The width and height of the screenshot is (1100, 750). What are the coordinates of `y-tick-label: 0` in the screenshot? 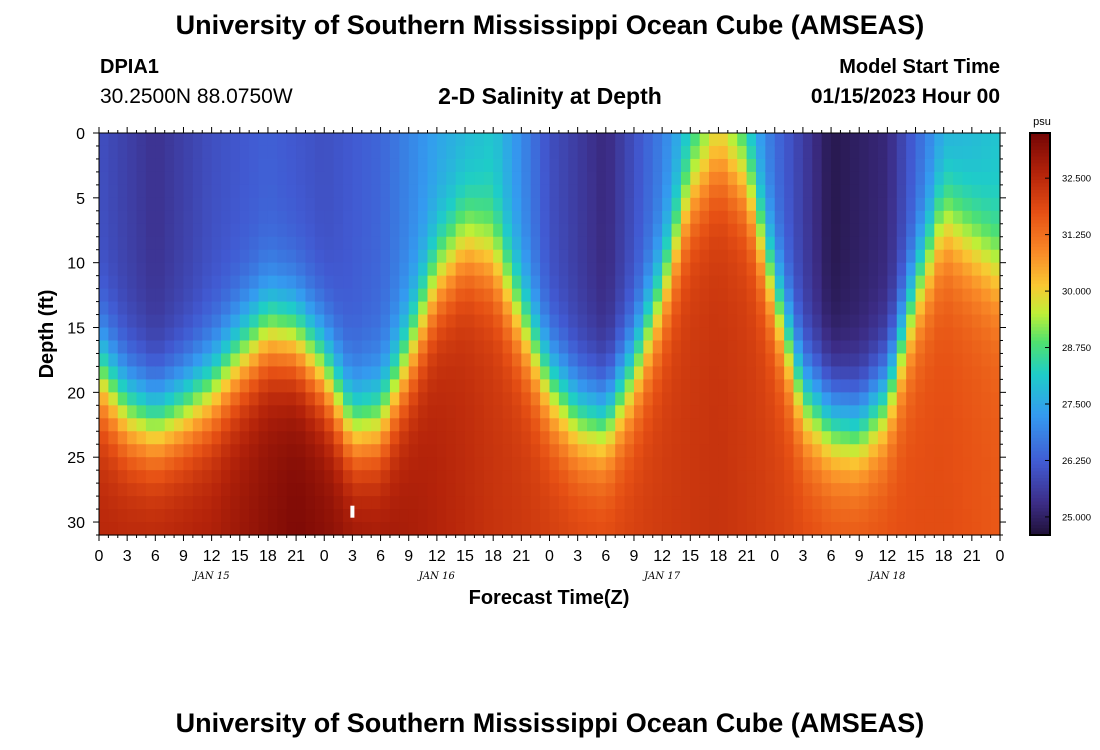 It's located at (80, 134).